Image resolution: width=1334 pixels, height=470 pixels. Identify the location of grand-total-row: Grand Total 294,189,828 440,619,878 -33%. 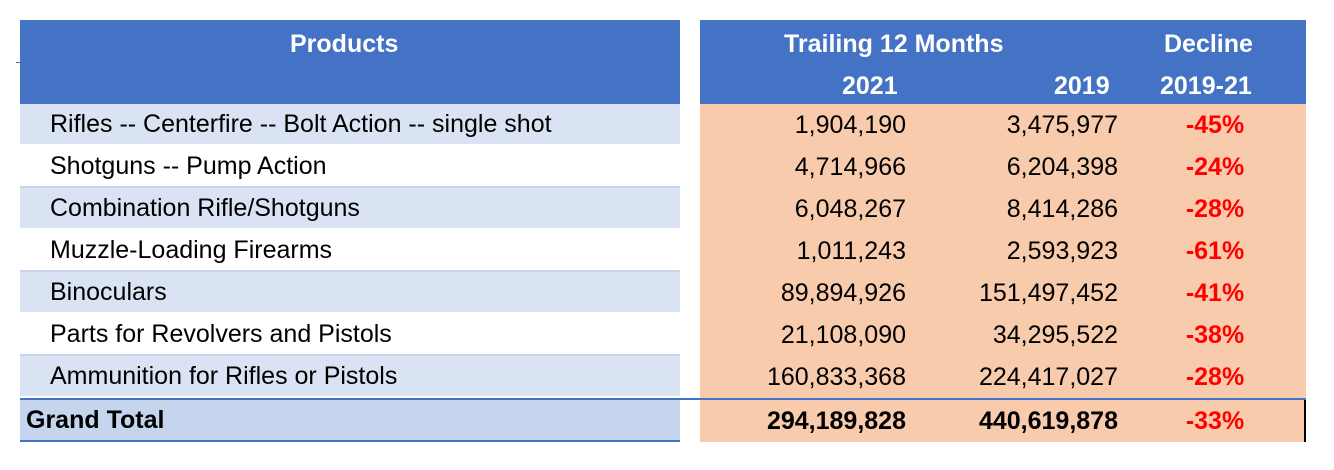
(663, 420).